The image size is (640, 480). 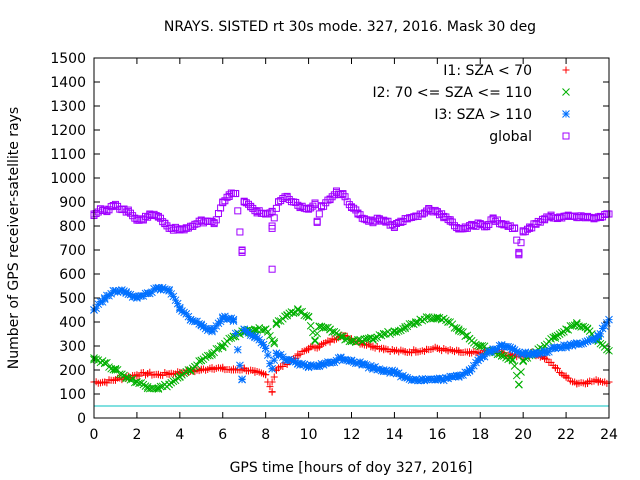 What do you see at coordinates (452, 93) in the screenshot?
I see `legend-label: I2: 70 <= SZA <= 110` at bounding box center [452, 93].